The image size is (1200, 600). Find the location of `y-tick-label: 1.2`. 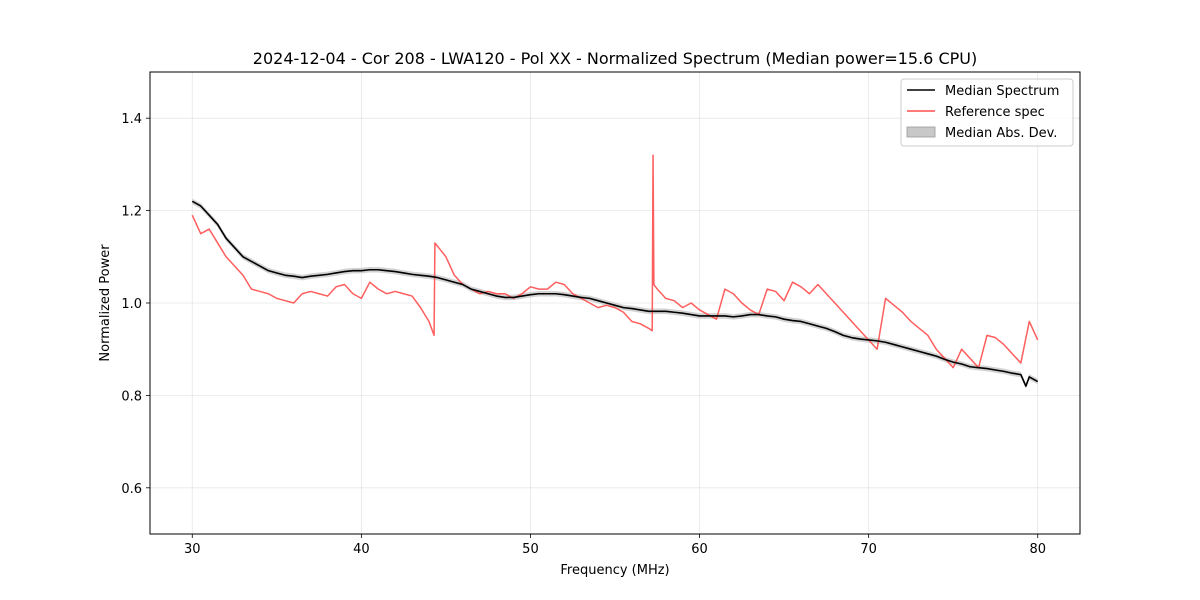

y-tick-label: 1.2 is located at coordinates (131, 212).